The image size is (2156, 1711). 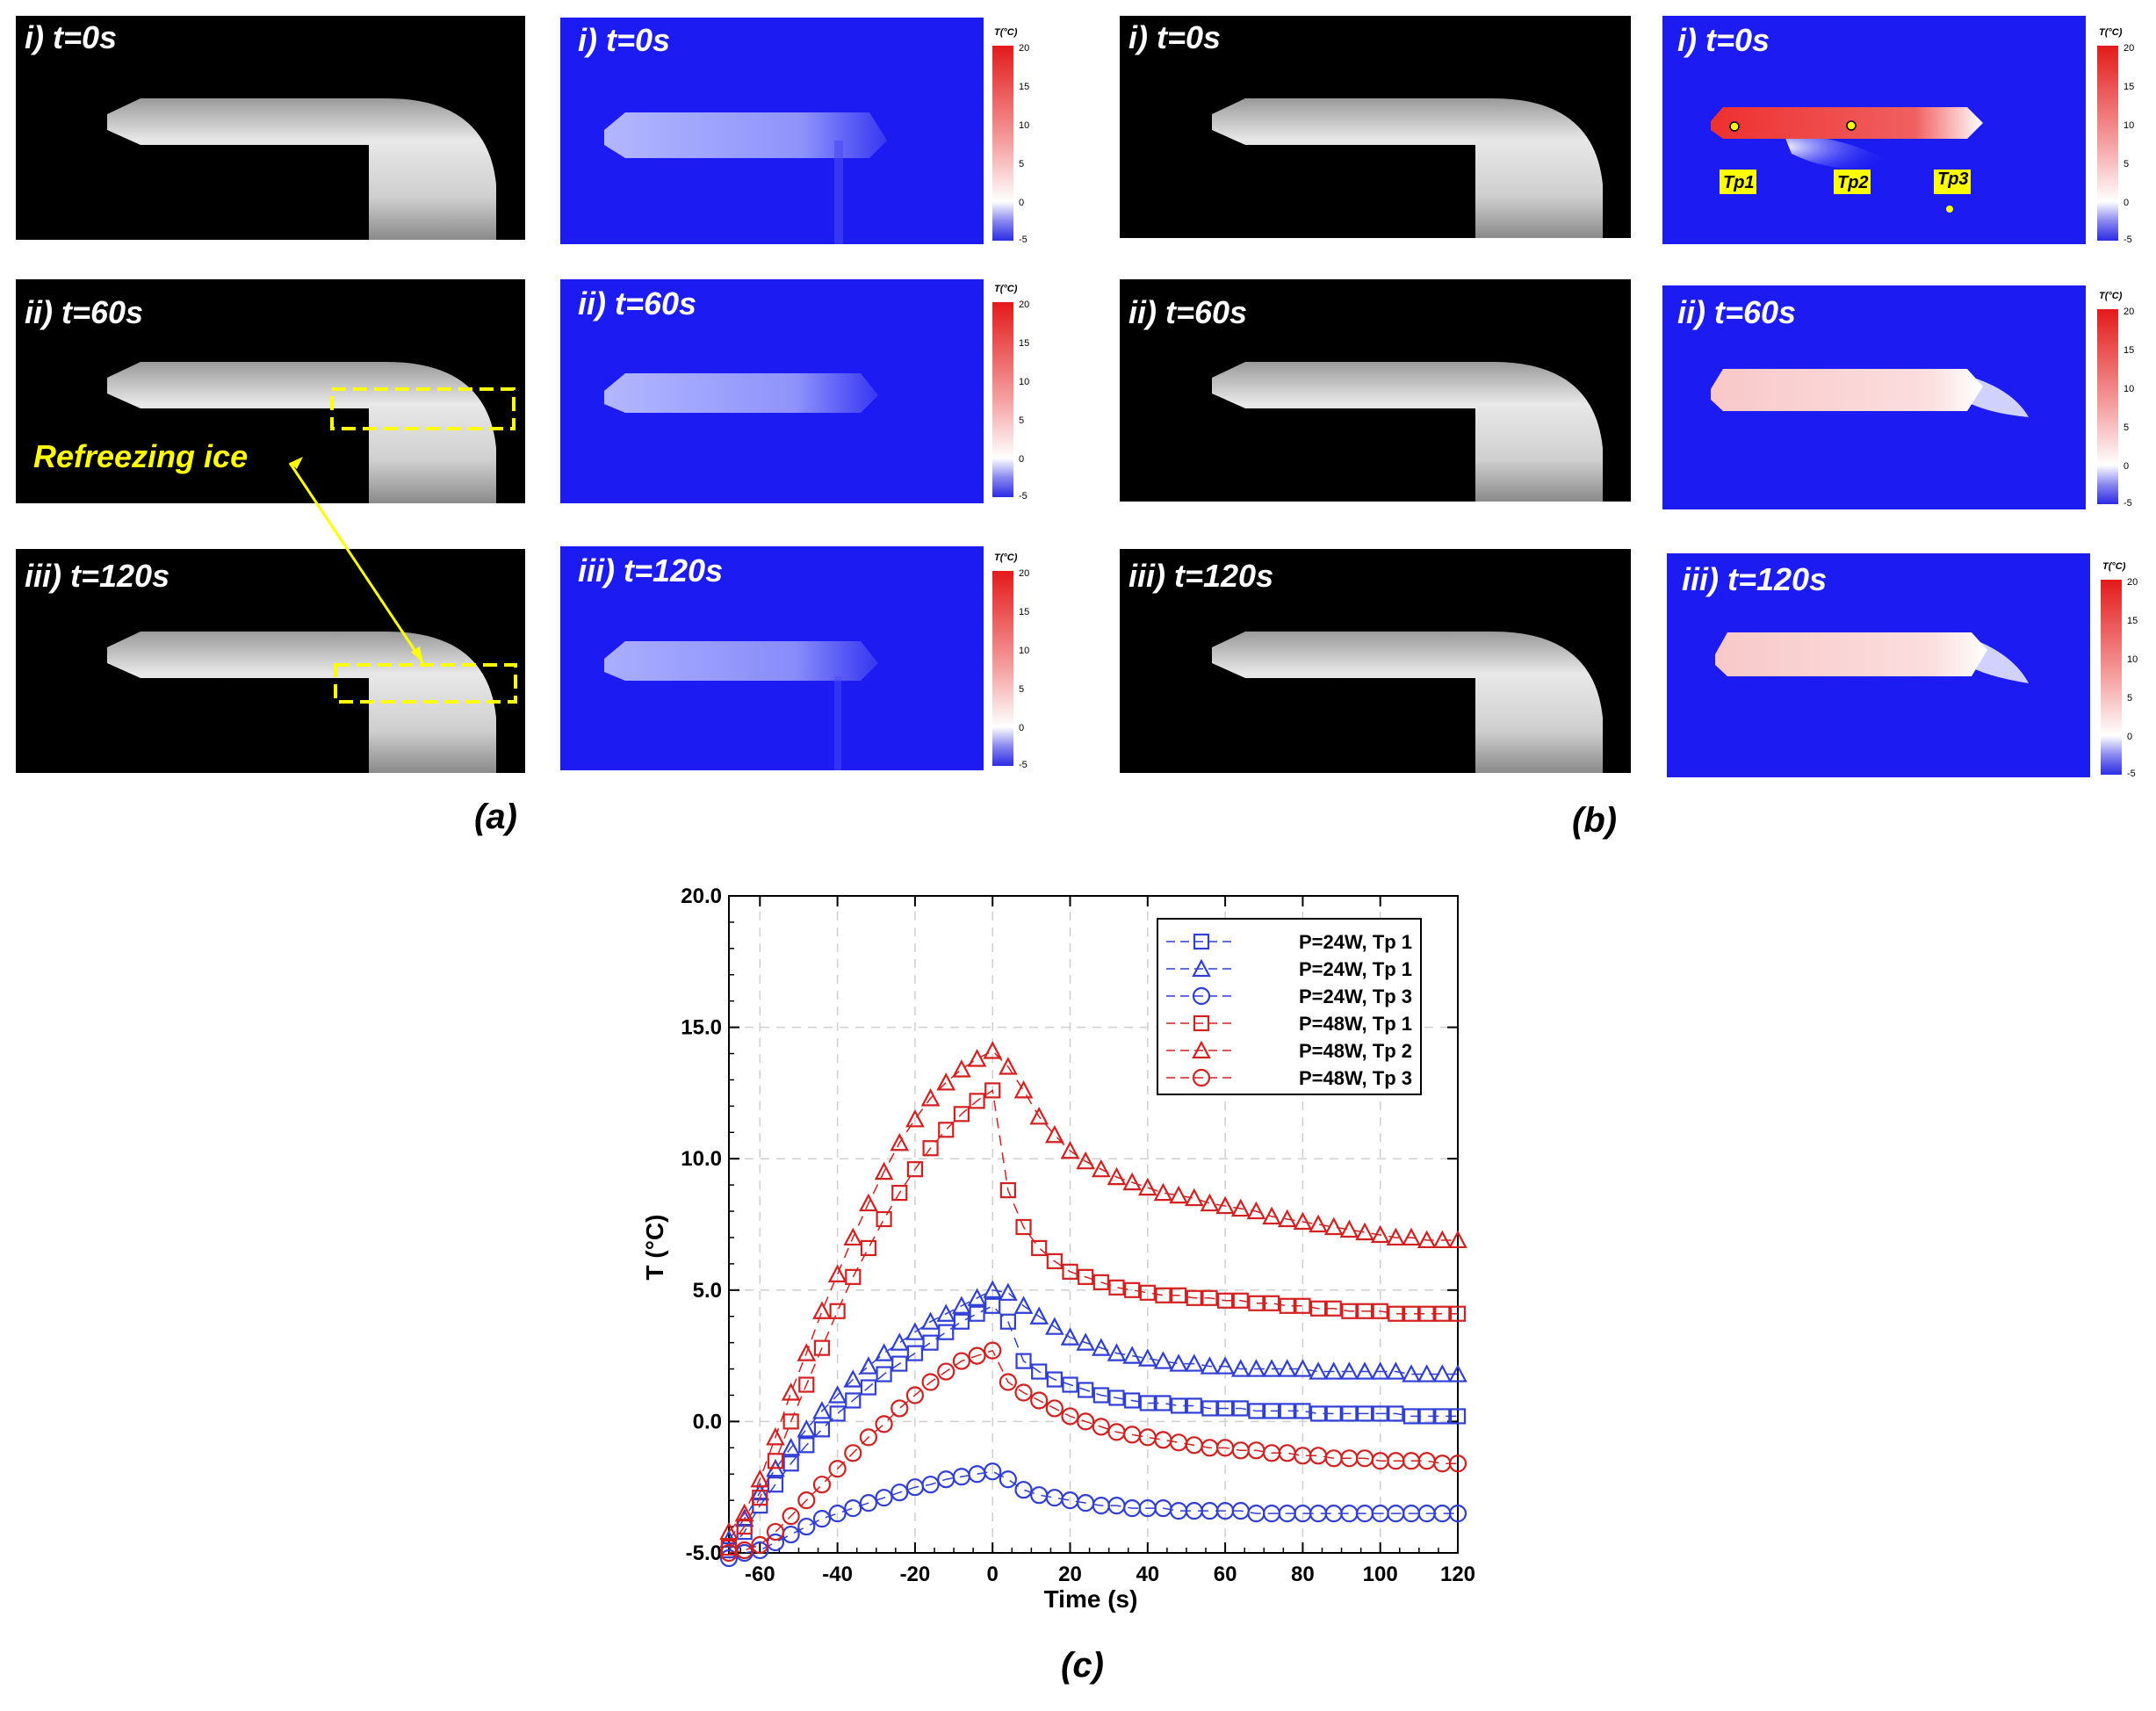 What do you see at coordinates (1739, 182) in the screenshot?
I see `probe-tp1-label: Tp1` at bounding box center [1739, 182].